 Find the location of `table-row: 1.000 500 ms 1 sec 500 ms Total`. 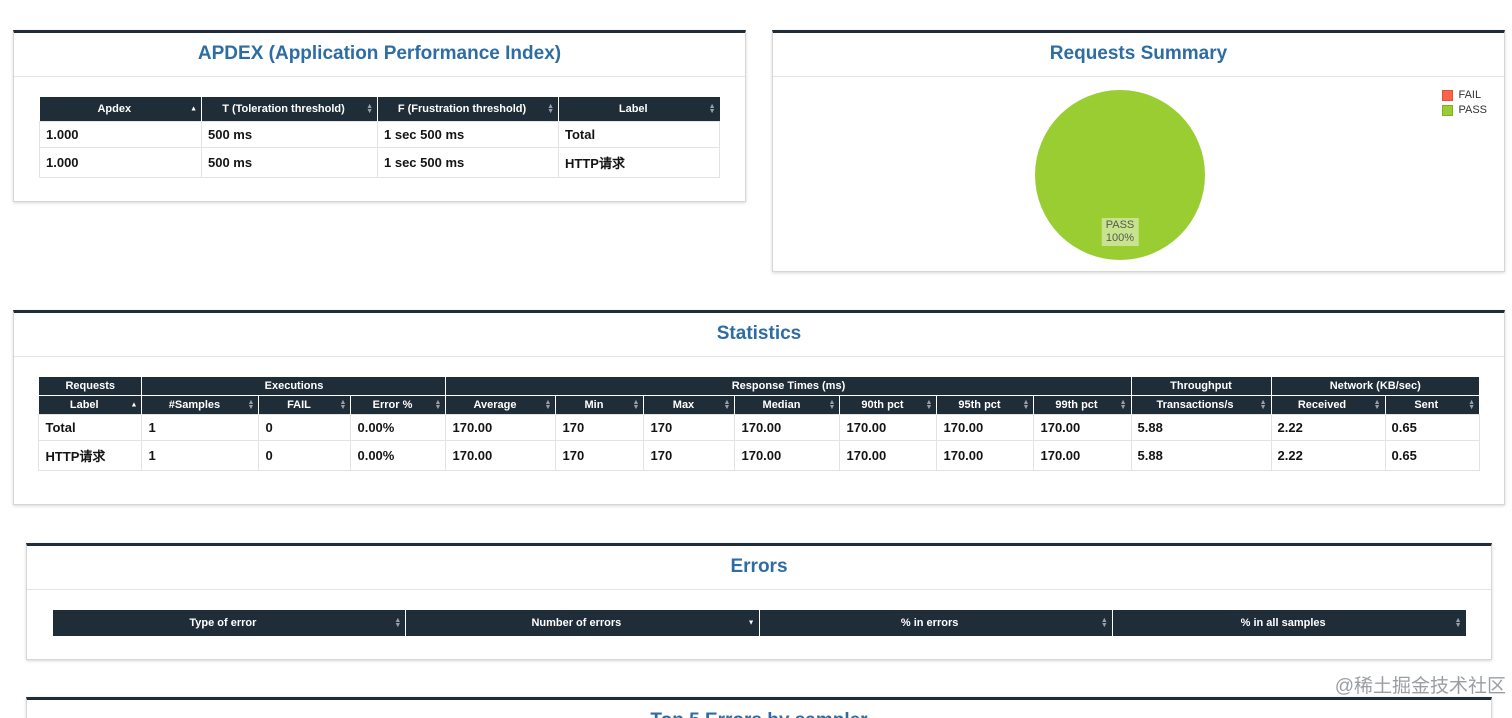

table-row: 1.000 500 ms 1 sec 500 ms Total is located at coordinates (379, 134).